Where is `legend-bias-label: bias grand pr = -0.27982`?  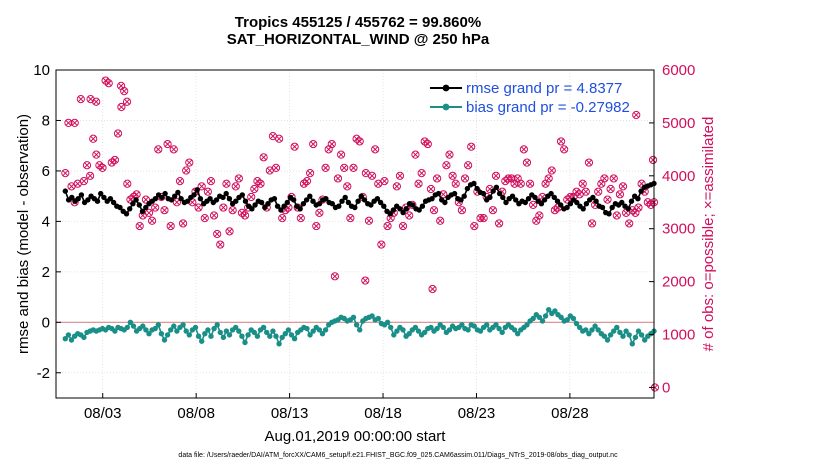
legend-bias-label: bias grand pr = -0.27982 is located at coordinates (548, 107).